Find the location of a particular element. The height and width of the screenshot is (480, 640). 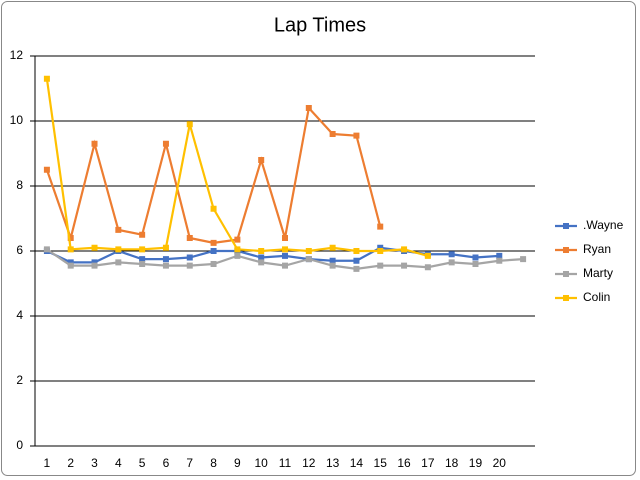

x-tick-label: 12 is located at coordinates (309, 463).